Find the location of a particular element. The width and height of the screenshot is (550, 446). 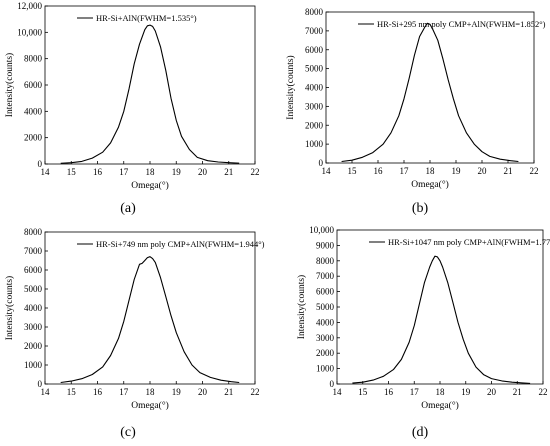

panel-caption: (c) is located at coordinates (128, 432).